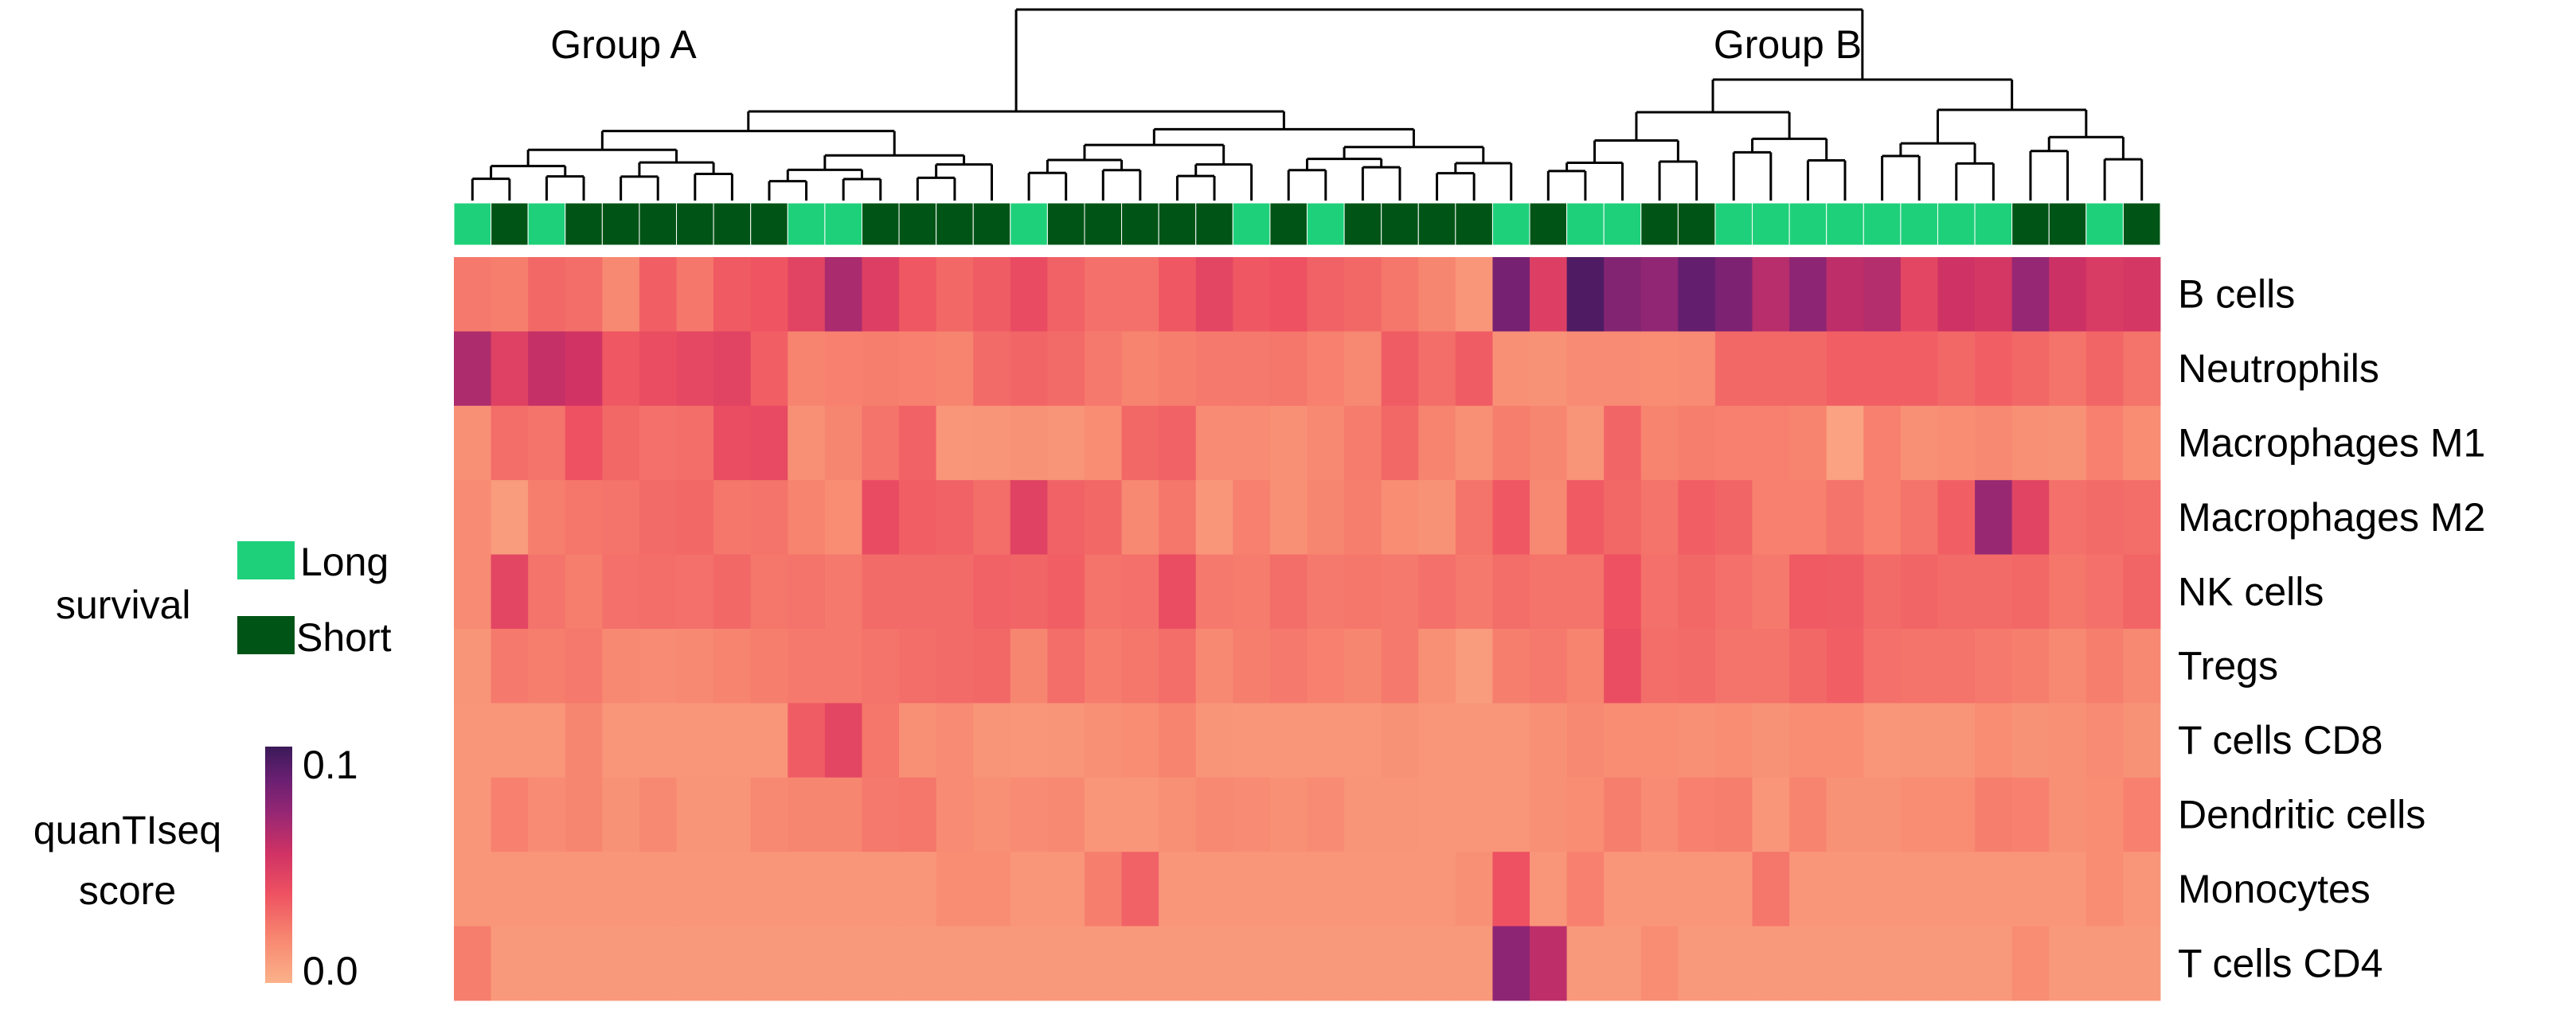 This screenshot has height=1018, width=2576. I want to click on survival-legend-title: survival, so click(123, 605).